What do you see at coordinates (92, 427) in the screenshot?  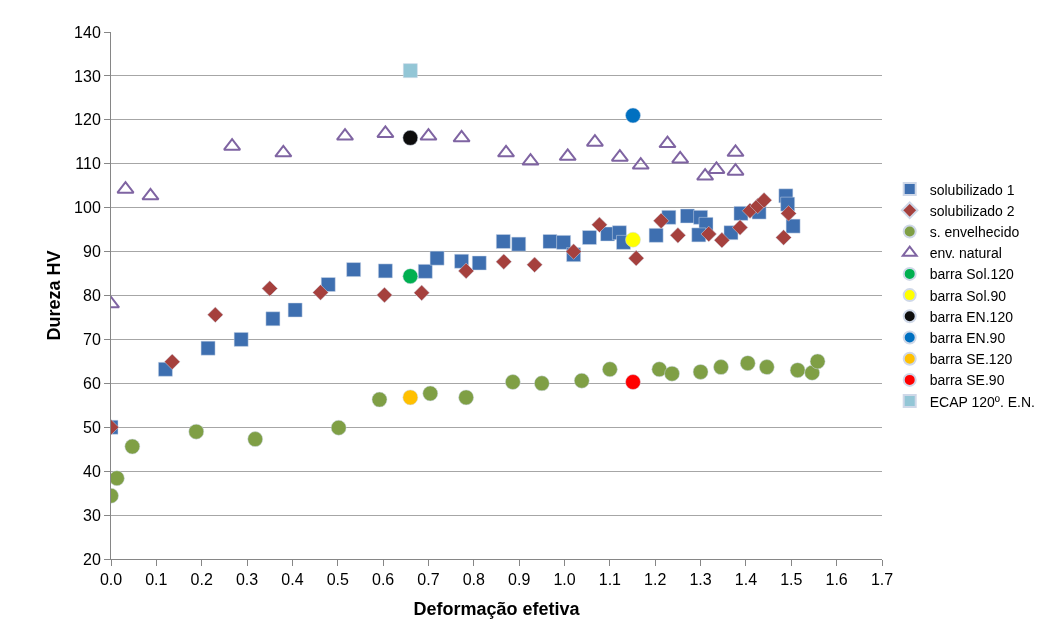 I see `y-tick-label: 50` at bounding box center [92, 427].